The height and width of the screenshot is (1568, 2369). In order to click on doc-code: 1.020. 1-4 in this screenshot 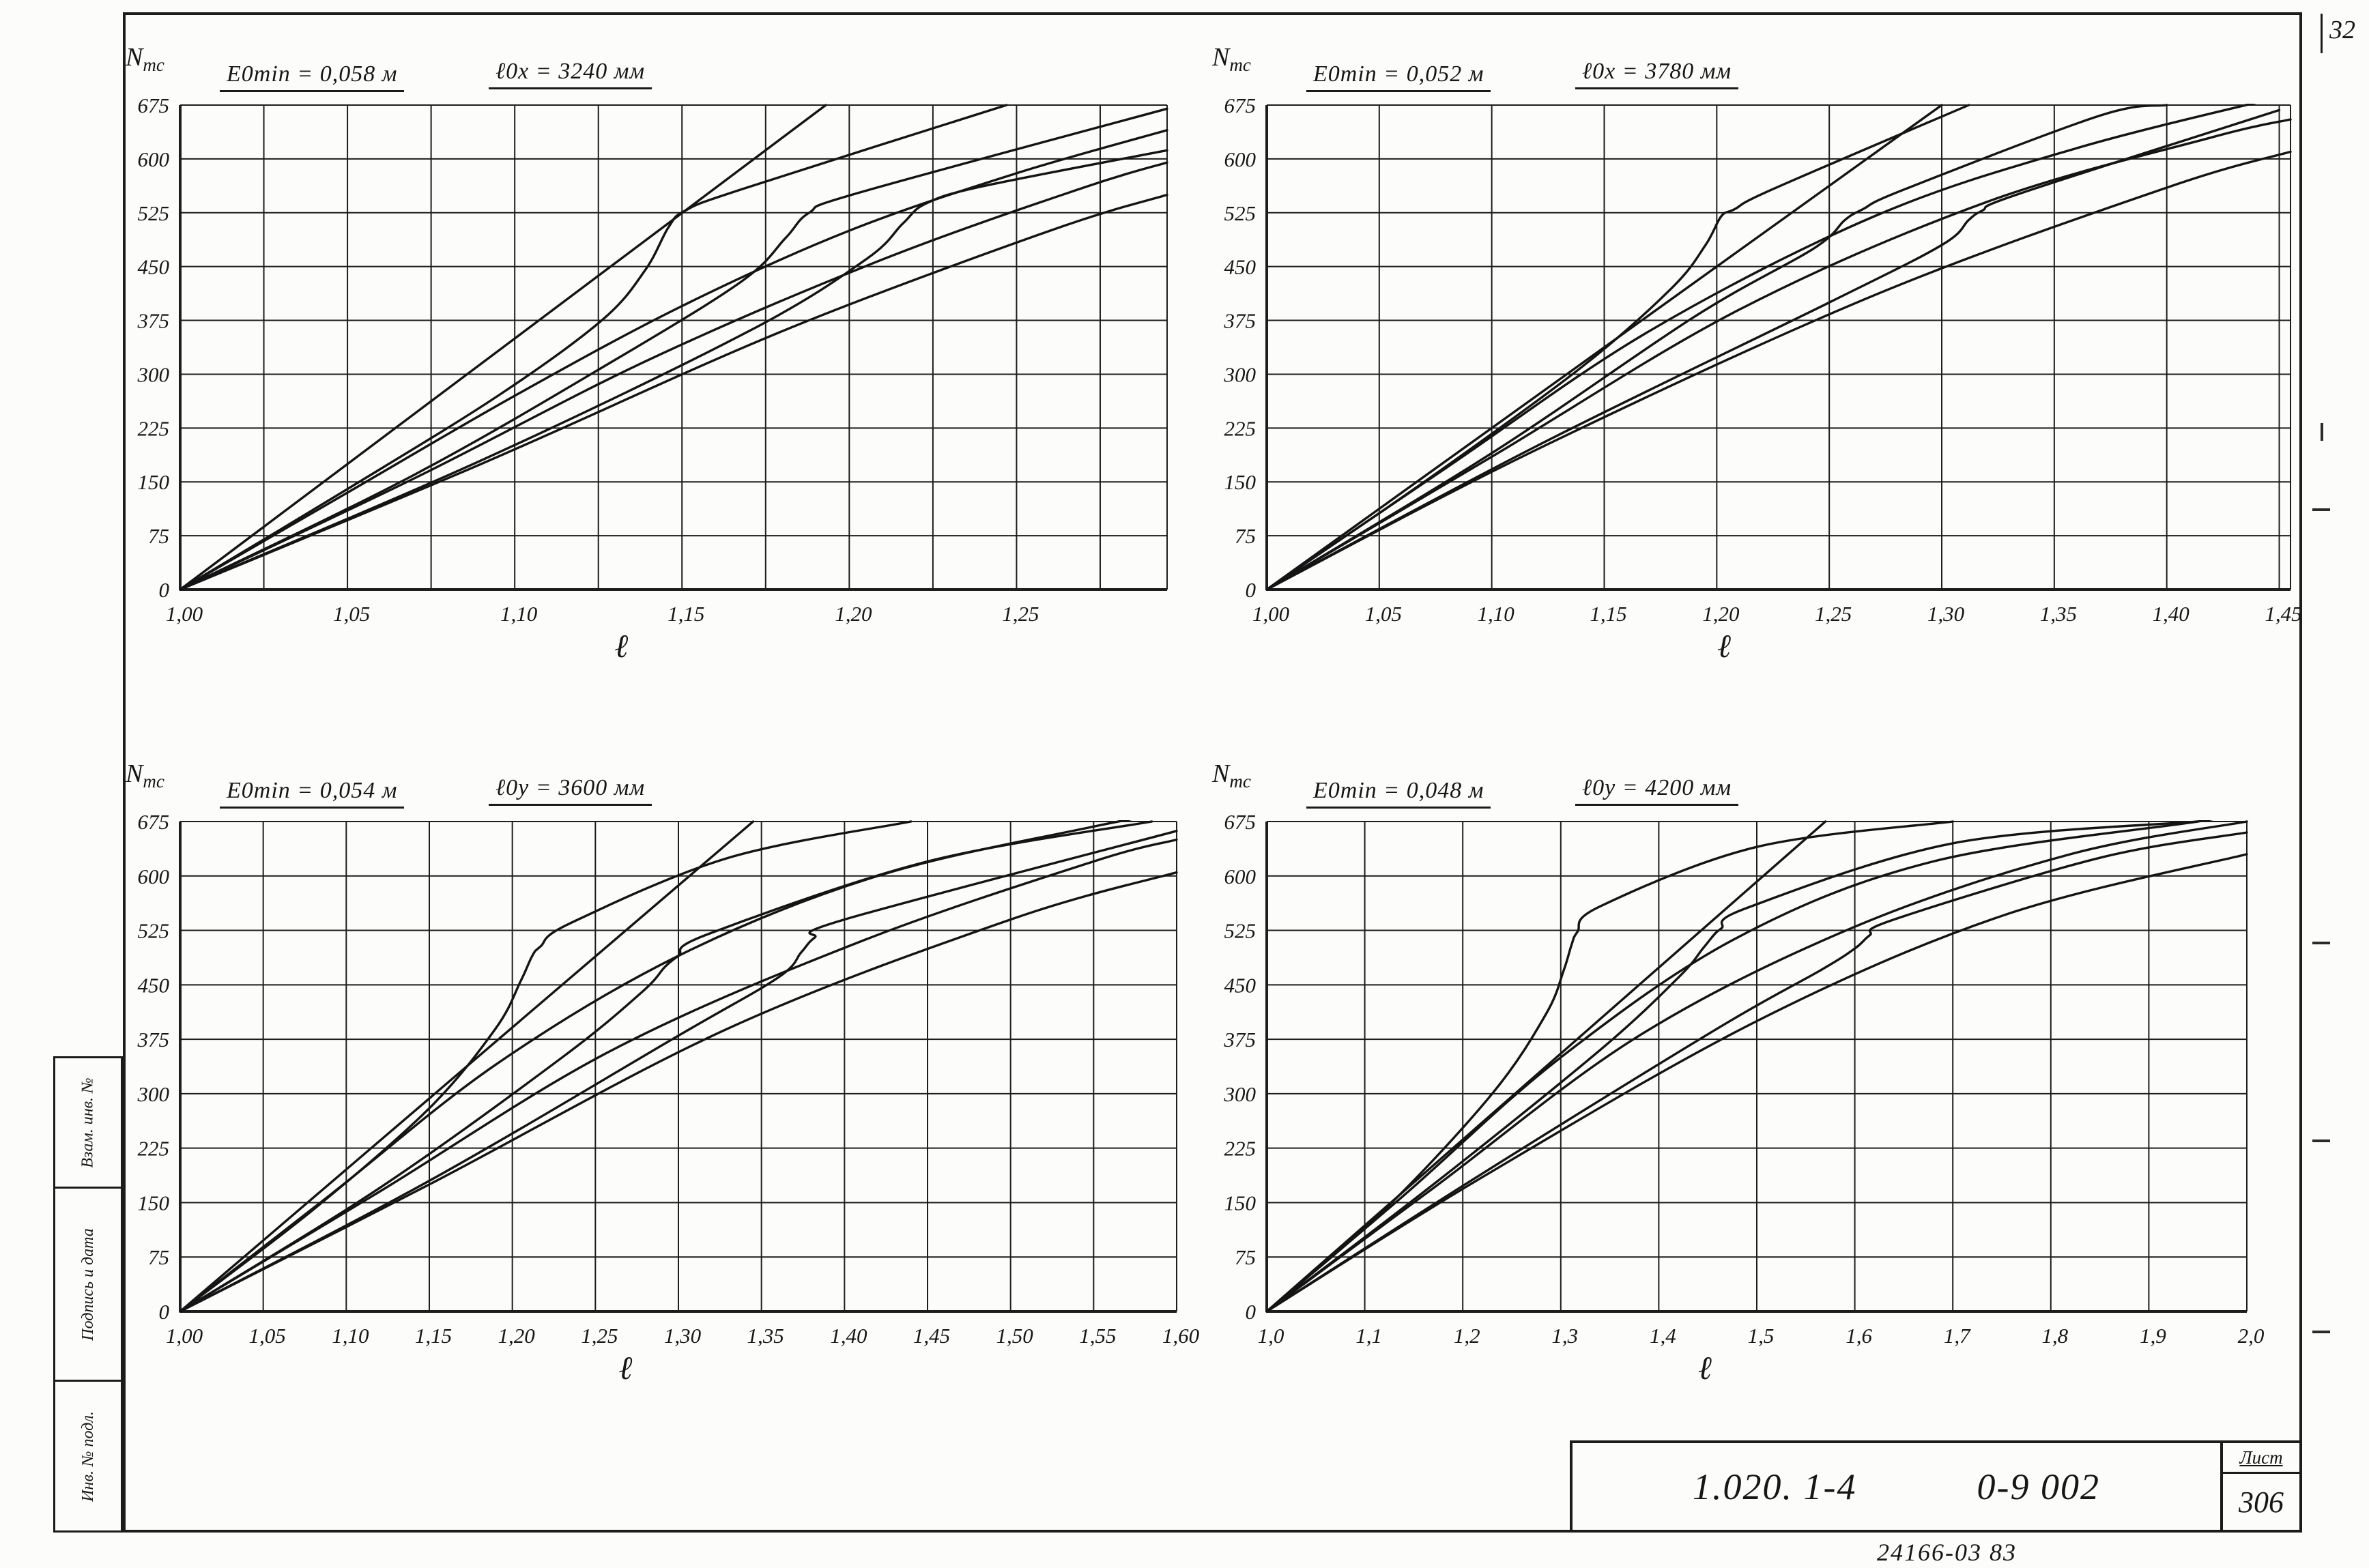, I will do `click(1775, 1487)`.